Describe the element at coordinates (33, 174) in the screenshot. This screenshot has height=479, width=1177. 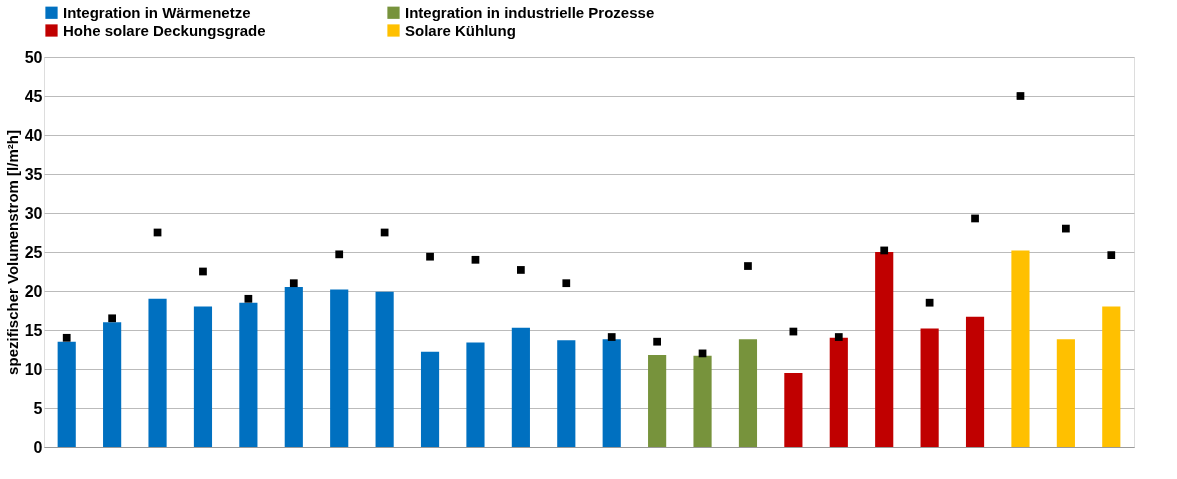
I see `y-tick-label: 35` at that location.